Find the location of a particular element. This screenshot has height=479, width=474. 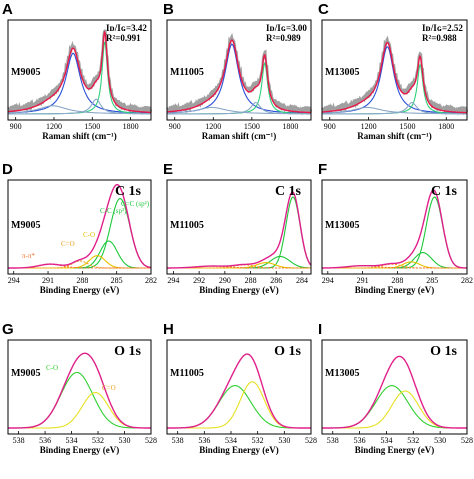

panel-label: I is located at coordinates (320, 329).